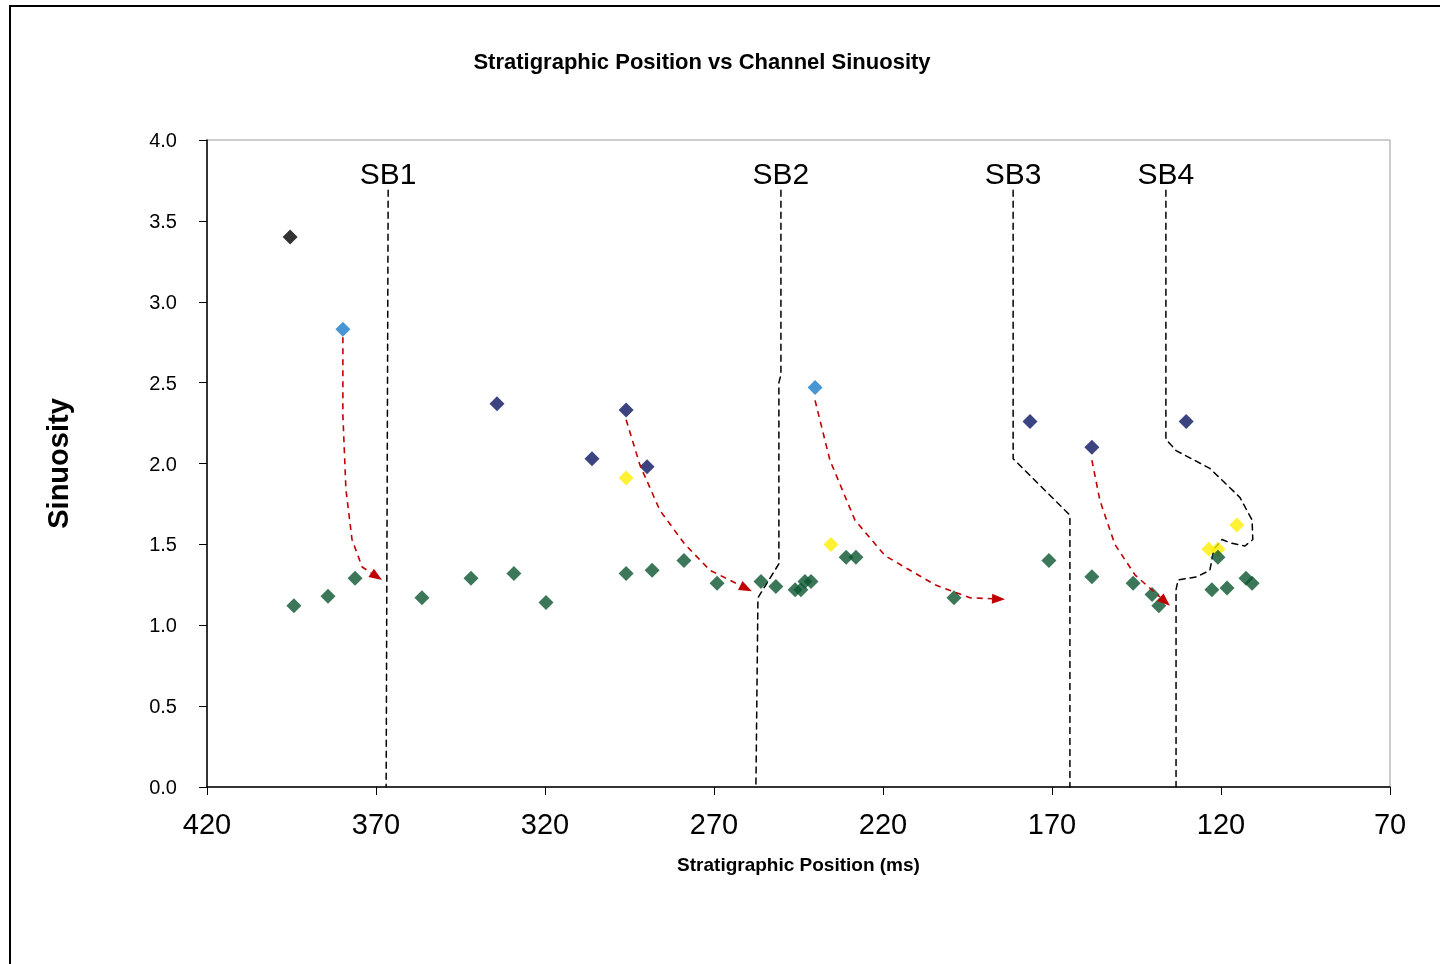 The width and height of the screenshot is (1440, 964). Describe the element at coordinates (163, 625) in the screenshot. I see `y-tick-label: 1.0` at that location.